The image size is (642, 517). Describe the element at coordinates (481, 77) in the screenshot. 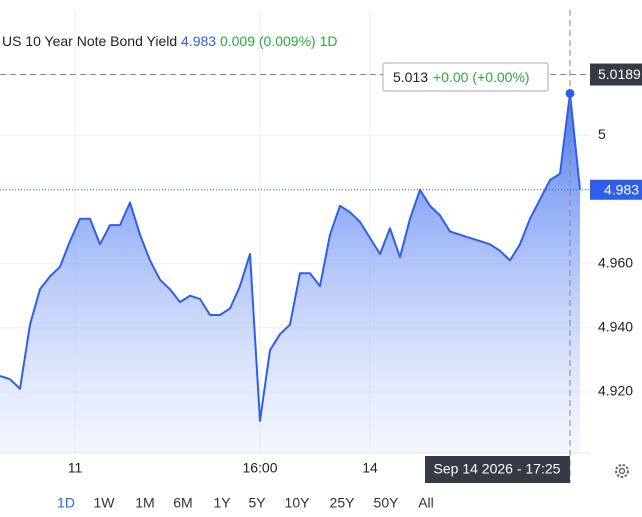

I see `tooltip-change: +0.00 (+0.00%)` at that location.